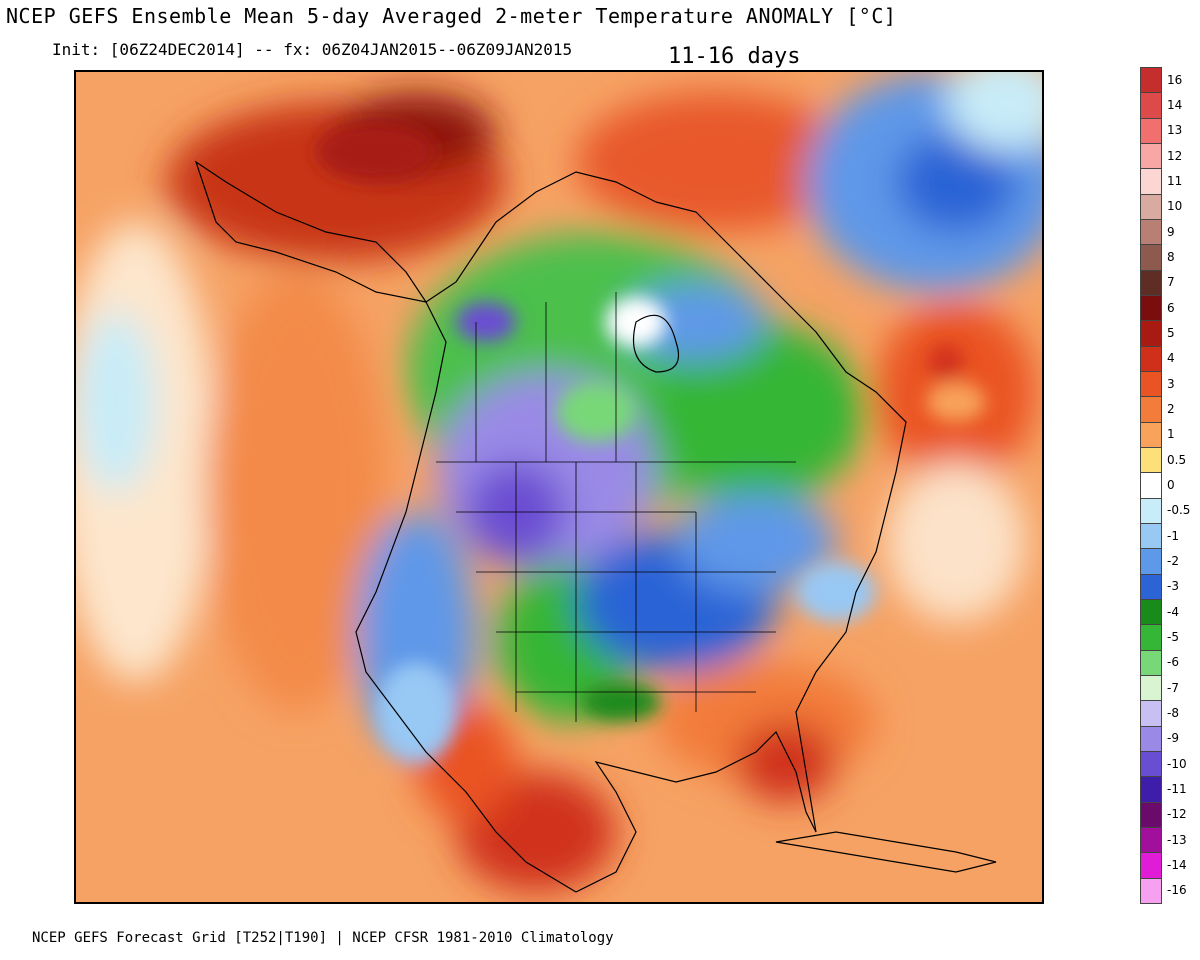 The width and height of the screenshot is (1200, 960). What do you see at coordinates (1177, 763) in the screenshot?
I see `legend-label: -10` at bounding box center [1177, 763].